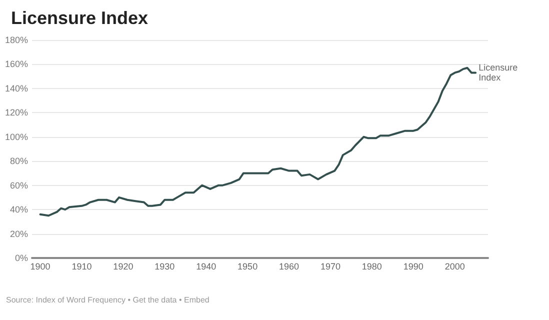 Image resolution: width=549 pixels, height=320 pixels. Describe the element at coordinates (498, 72) in the screenshot. I see `series-label: Licensure Index` at that location.